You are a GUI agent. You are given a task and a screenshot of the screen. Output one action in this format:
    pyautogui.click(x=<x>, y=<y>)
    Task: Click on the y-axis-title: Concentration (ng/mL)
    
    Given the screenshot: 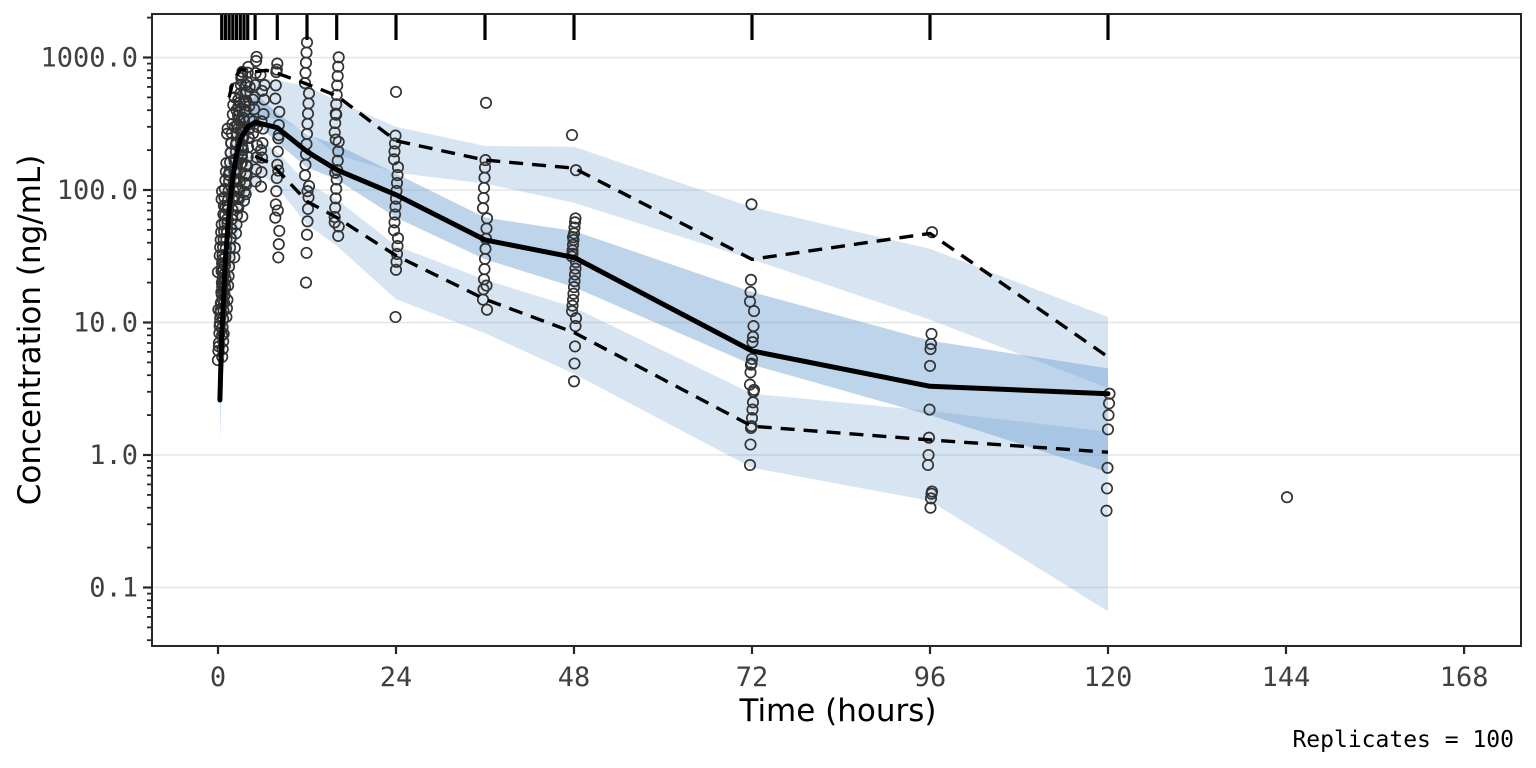 What is the action you would take?
    pyautogui.click(x=30, y=330)
    